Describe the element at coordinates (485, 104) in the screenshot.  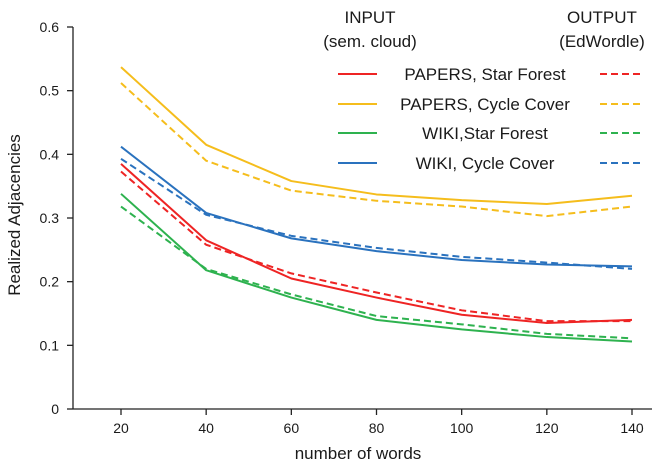
I see `legend-label-papers-cycle-cover: PAPERS, Cycle Cover` at that location.